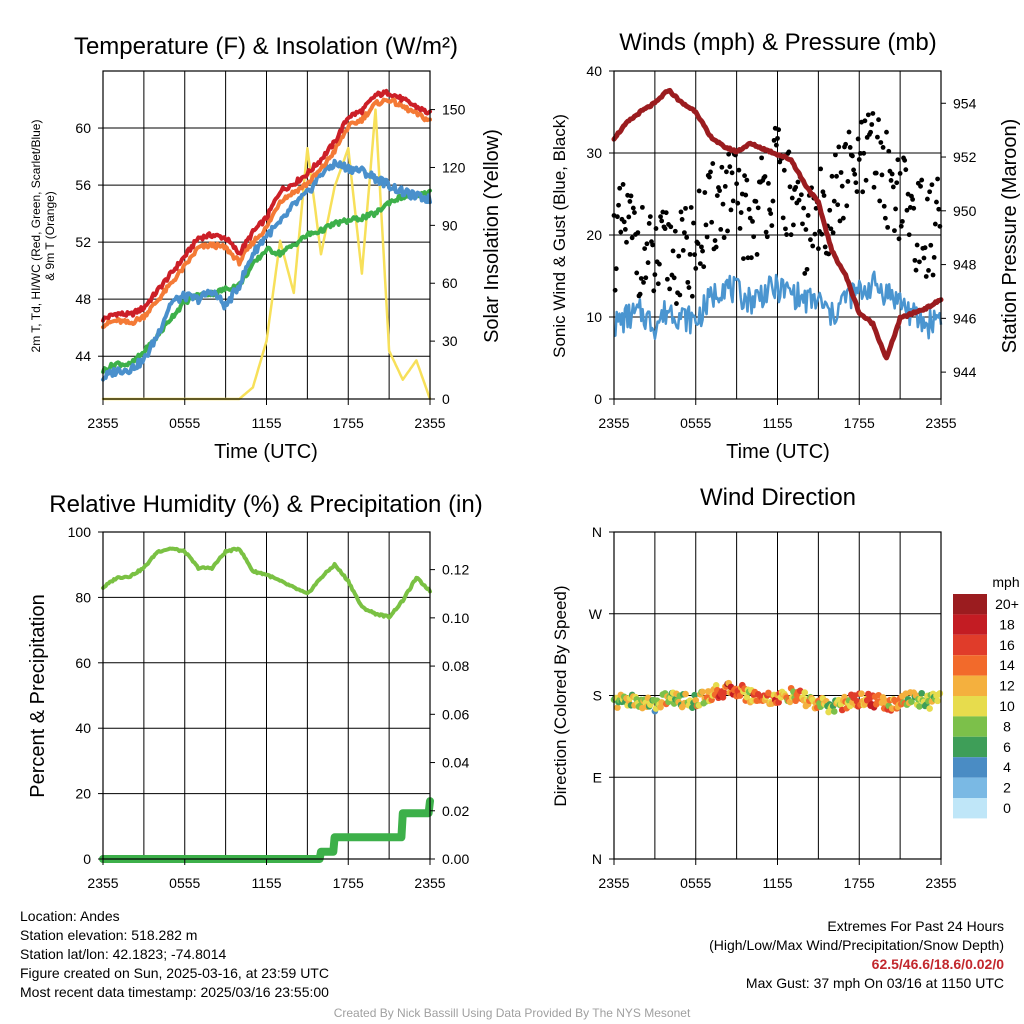 This screenshot has width=1024, height=1024. Describe the element at coordinates (1007, 665) in the screenshot. I see `legend-label: 14` at that location.